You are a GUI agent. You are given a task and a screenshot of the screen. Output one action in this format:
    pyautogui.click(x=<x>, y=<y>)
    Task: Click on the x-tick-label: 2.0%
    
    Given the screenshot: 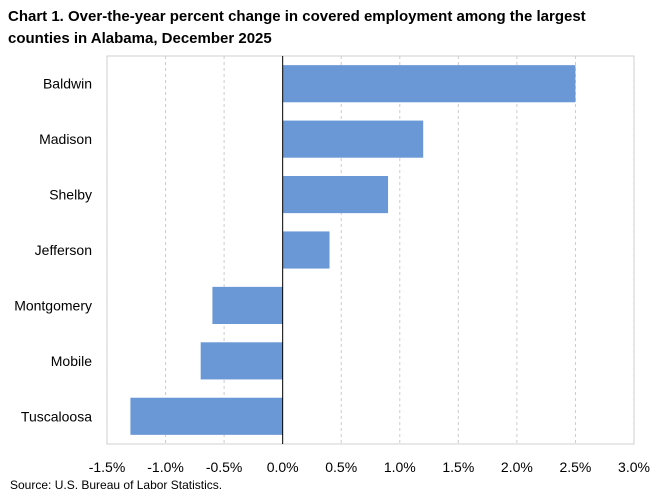 What is the action you would take?
    pyautogui.click(x=517, y=467)
    